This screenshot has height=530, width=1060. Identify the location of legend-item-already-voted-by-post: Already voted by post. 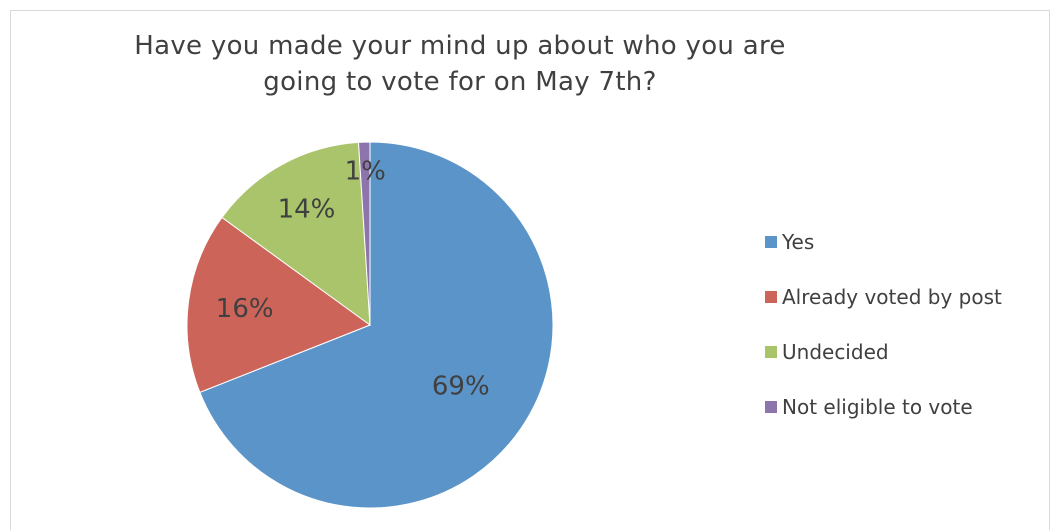
(883, 297).